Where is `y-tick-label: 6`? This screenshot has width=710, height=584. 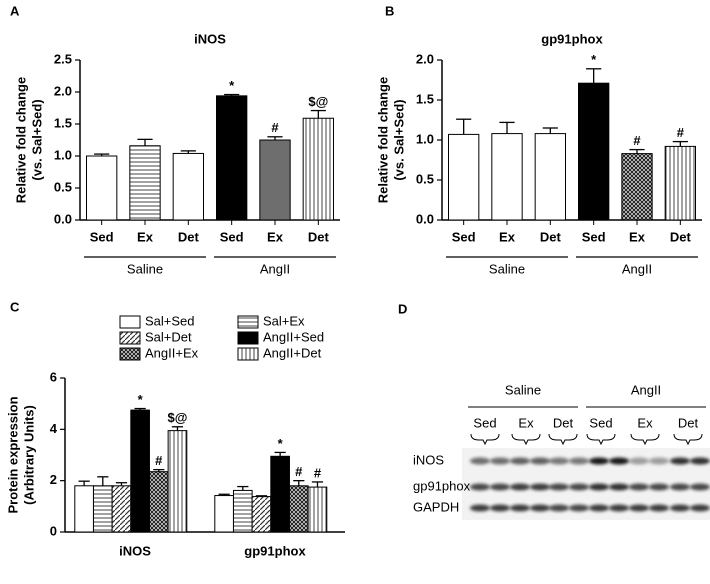
y-tick-label: 6 is located at coordinates (53, 376).